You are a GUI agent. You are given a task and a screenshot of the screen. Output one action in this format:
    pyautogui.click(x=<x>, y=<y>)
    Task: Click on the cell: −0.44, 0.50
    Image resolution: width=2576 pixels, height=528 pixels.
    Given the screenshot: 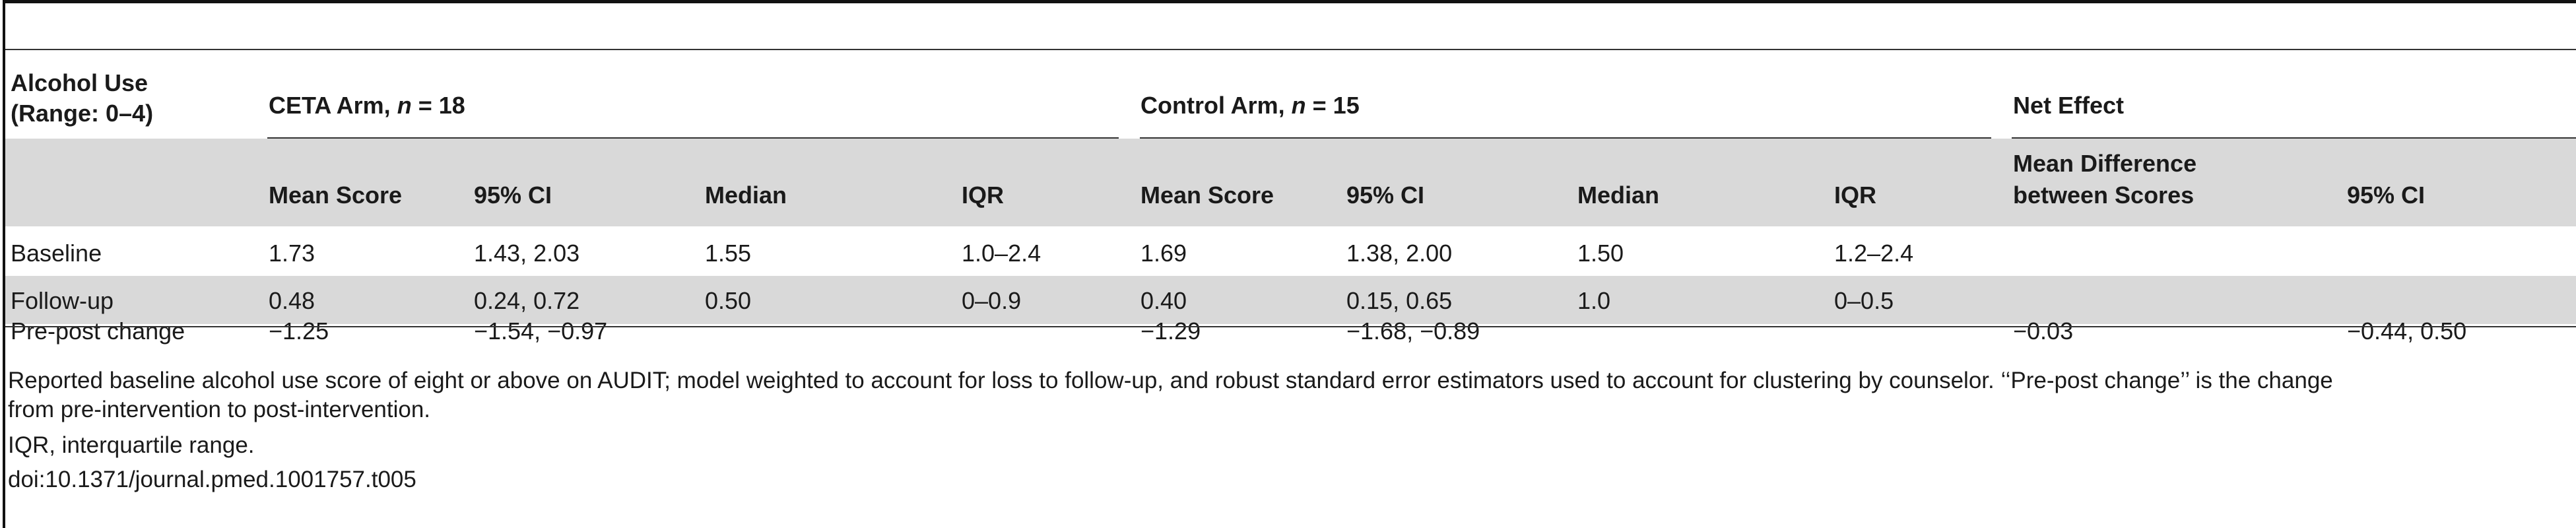 What is the action you would take?
    pyautogui.click(x=2407, y=331)
    